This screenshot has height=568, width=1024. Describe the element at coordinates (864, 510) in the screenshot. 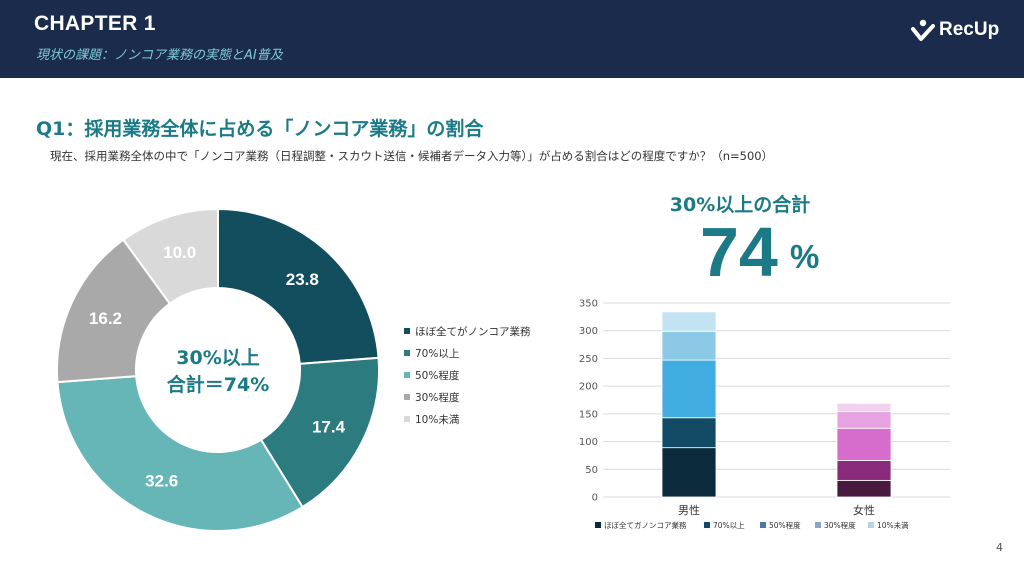

I see `x-category-label-1: 女性` at that location.